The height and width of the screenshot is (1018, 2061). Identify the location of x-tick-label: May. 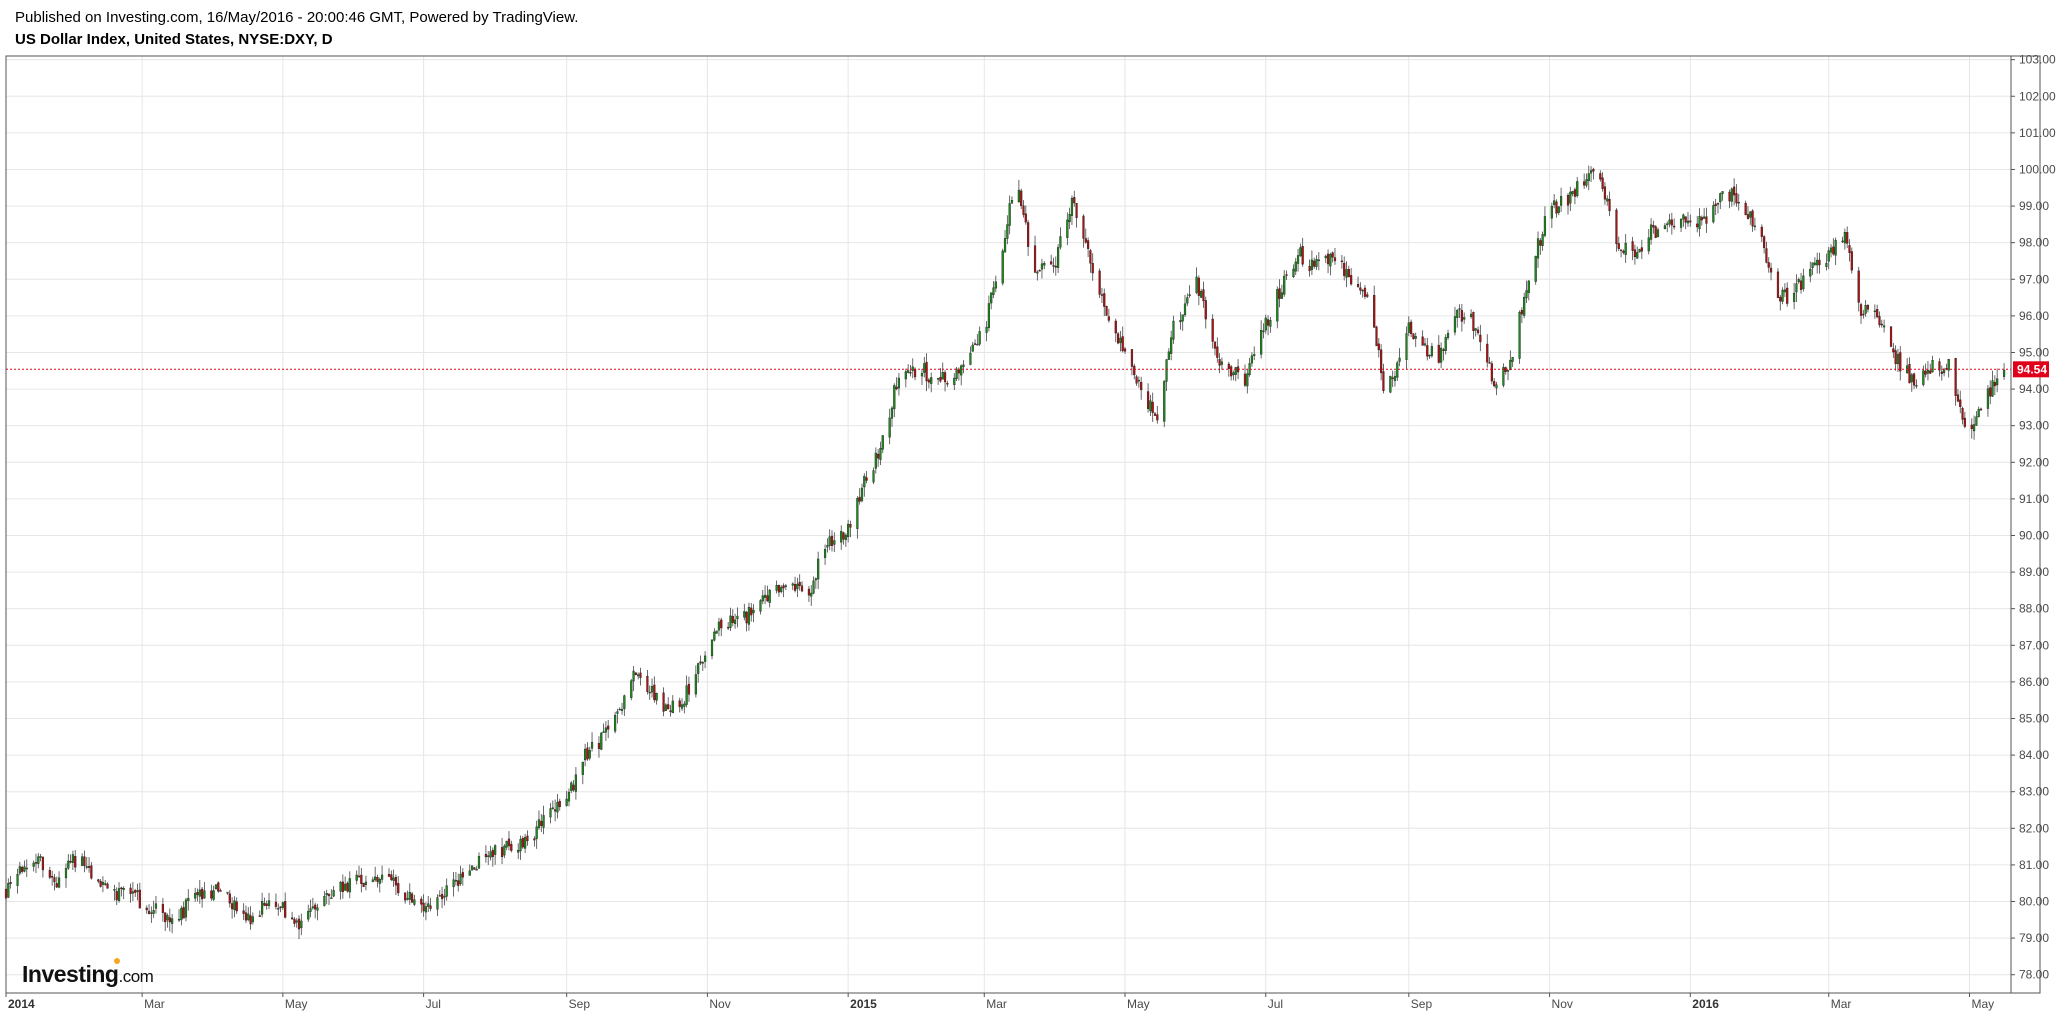
(1982, 1004).